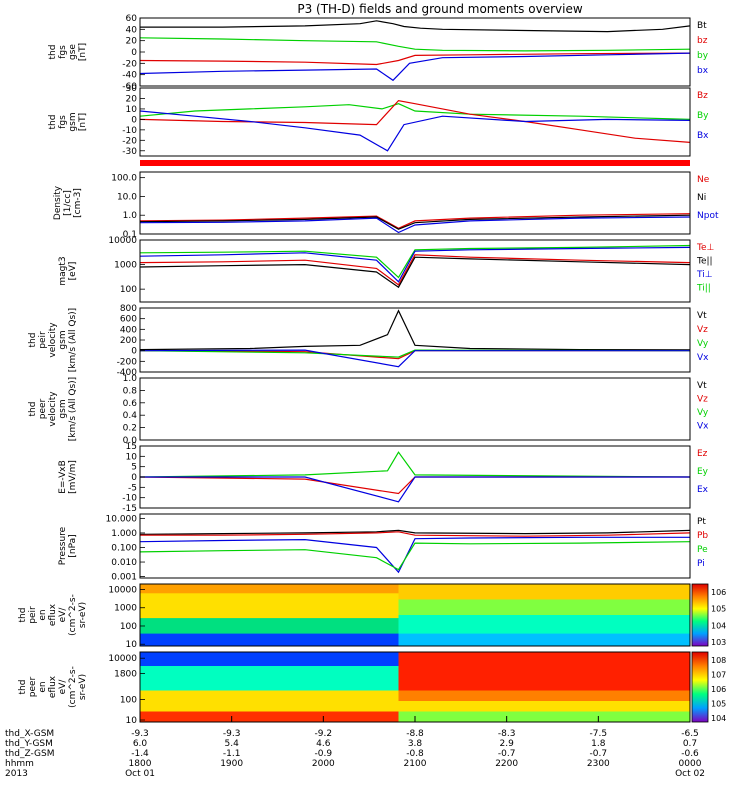 This screenshot has height=804, width=750. Describe the element at coordinates (415, 734) in the screenshot. I see `orbit-value: -8.8` at that location.